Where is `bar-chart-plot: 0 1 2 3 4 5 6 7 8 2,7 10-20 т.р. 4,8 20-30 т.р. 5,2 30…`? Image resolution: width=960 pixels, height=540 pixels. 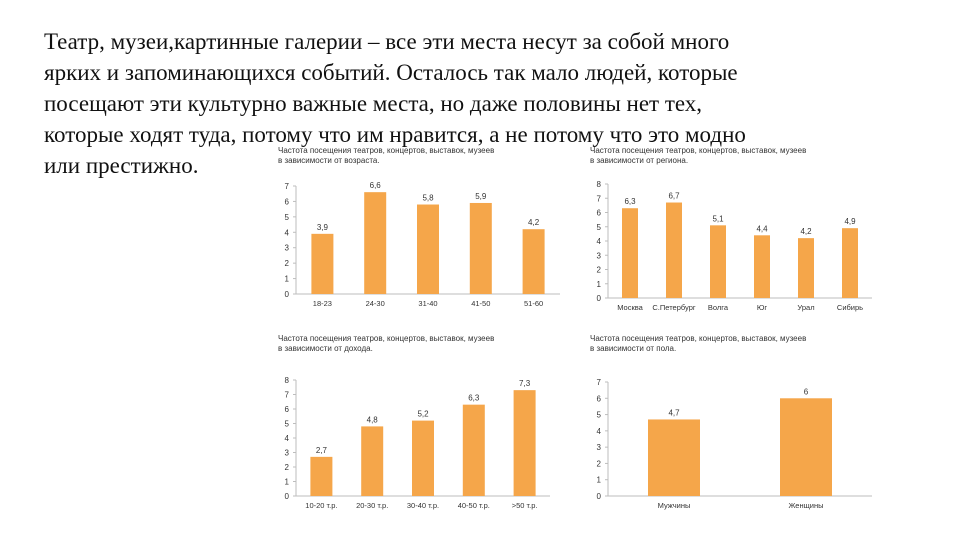 bar-chart-plot: 0 1 2 3 4 5 6 7 8 2,7 10-20 т.р. 4,8 20-30 т.р. 5,2 30… is located at coordinates (417, 443).